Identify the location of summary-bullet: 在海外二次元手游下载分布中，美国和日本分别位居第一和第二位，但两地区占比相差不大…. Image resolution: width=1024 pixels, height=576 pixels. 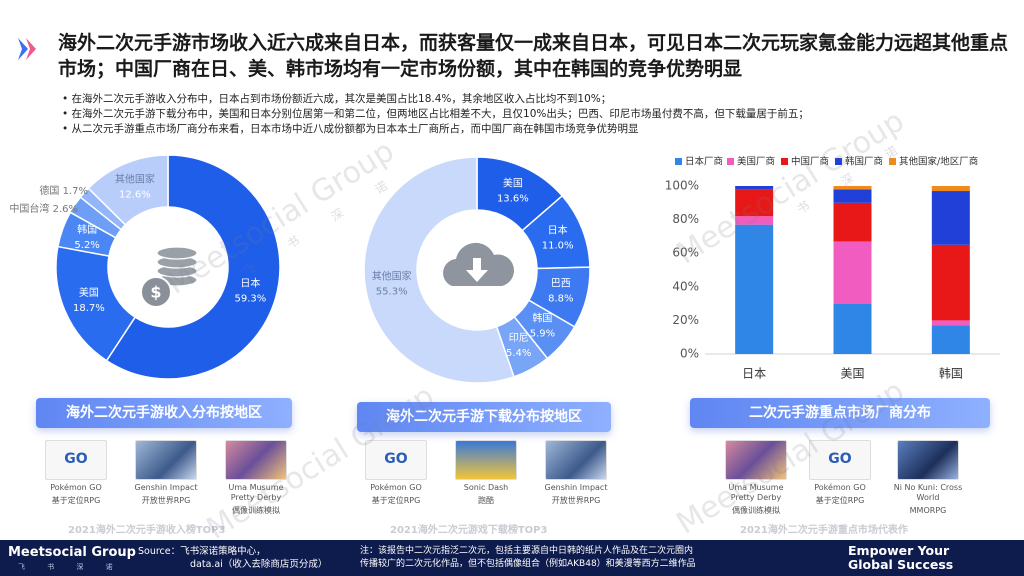
(537, 114).